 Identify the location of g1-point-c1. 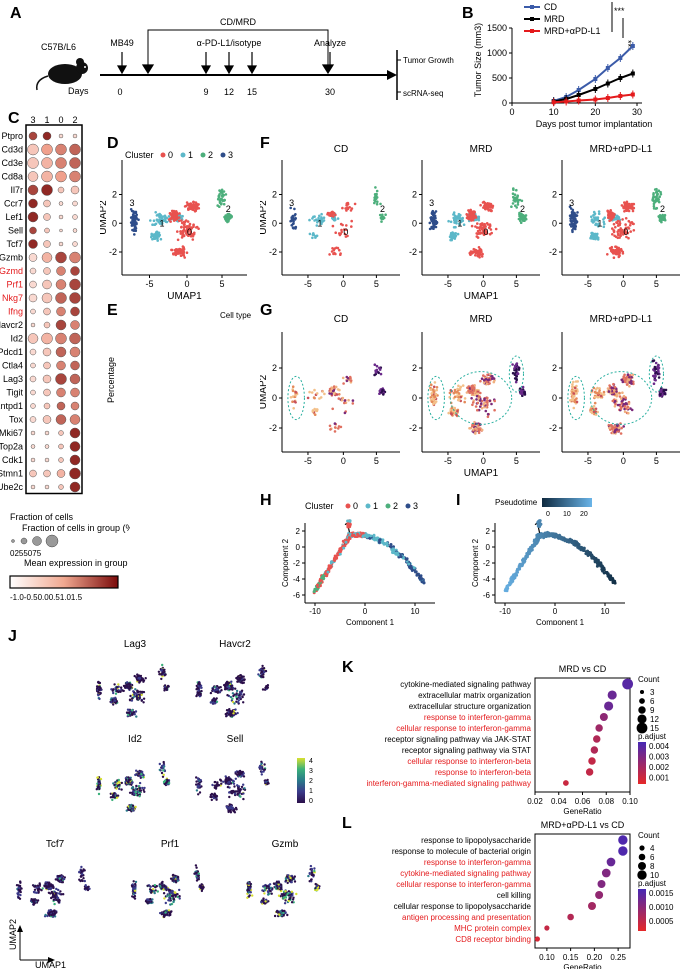
(478, 392).